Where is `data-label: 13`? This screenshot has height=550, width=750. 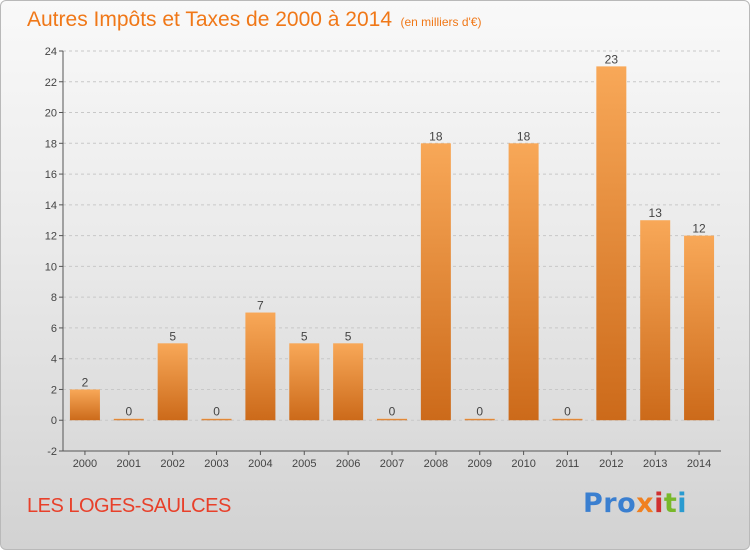 data-label: 13 is located at coordinates (656, 213).